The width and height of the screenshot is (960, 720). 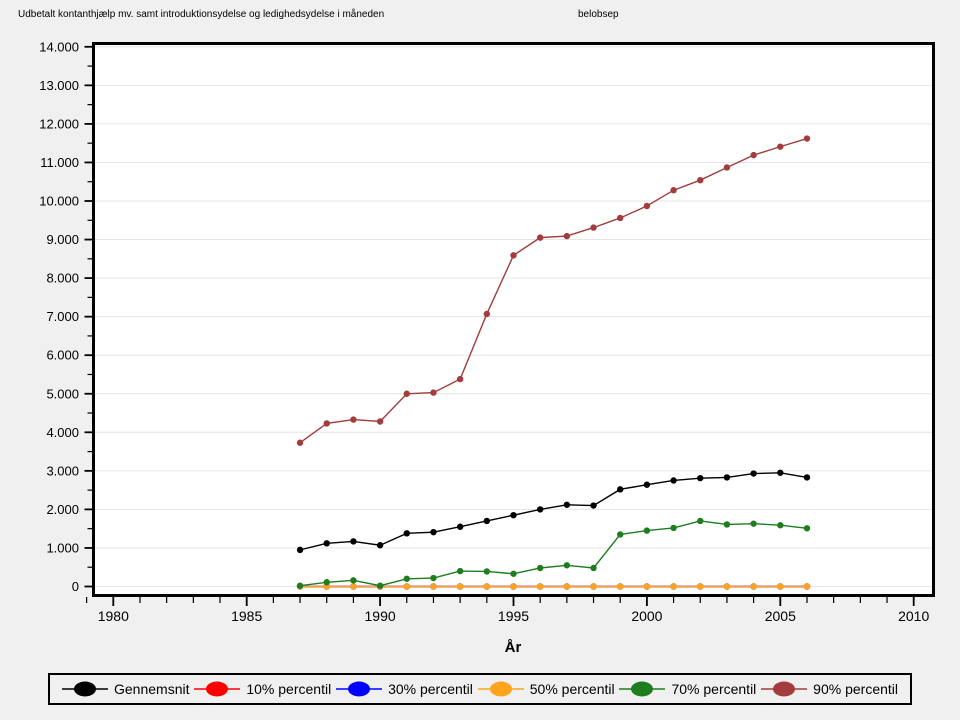 What do you see at coordinates (62, 509) in the screenshot?
I see `y-tick-label: 2.000` at bounding box center [62, 509].